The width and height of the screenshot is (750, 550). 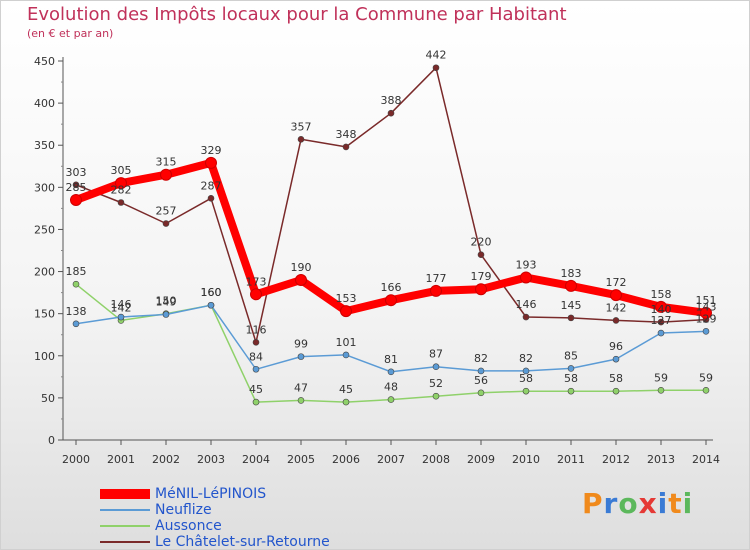 What do you see at coordinates (215, 526) in the screenshot?
I see `legend-item: Aussonce` at bounding box center [215, 526].